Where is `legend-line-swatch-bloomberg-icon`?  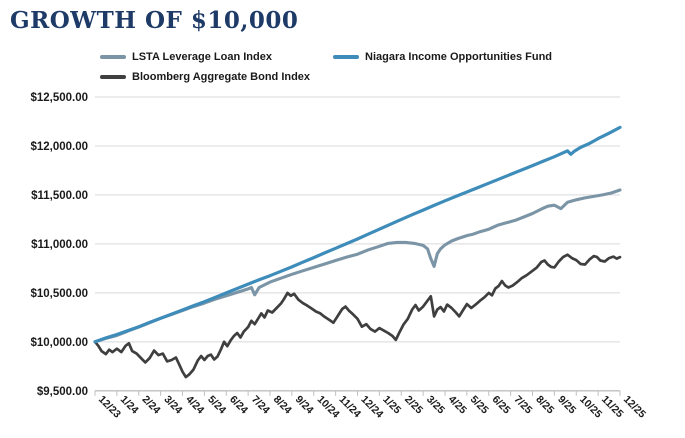
legend-line-swatch-bloomberg-icon is located at coordinates (113, 77).